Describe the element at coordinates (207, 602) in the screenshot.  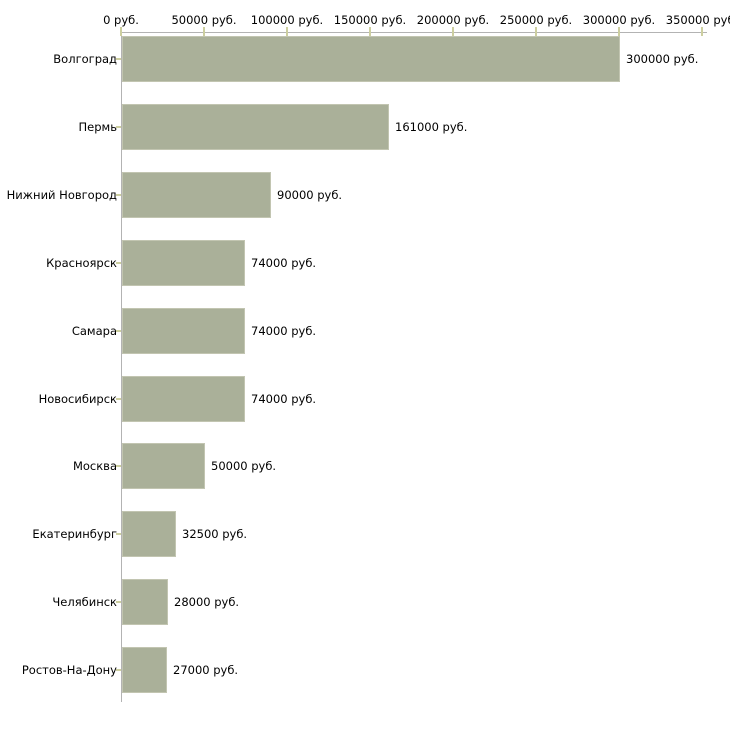
I see `bar-value-label: 28000 руб.` at that location.